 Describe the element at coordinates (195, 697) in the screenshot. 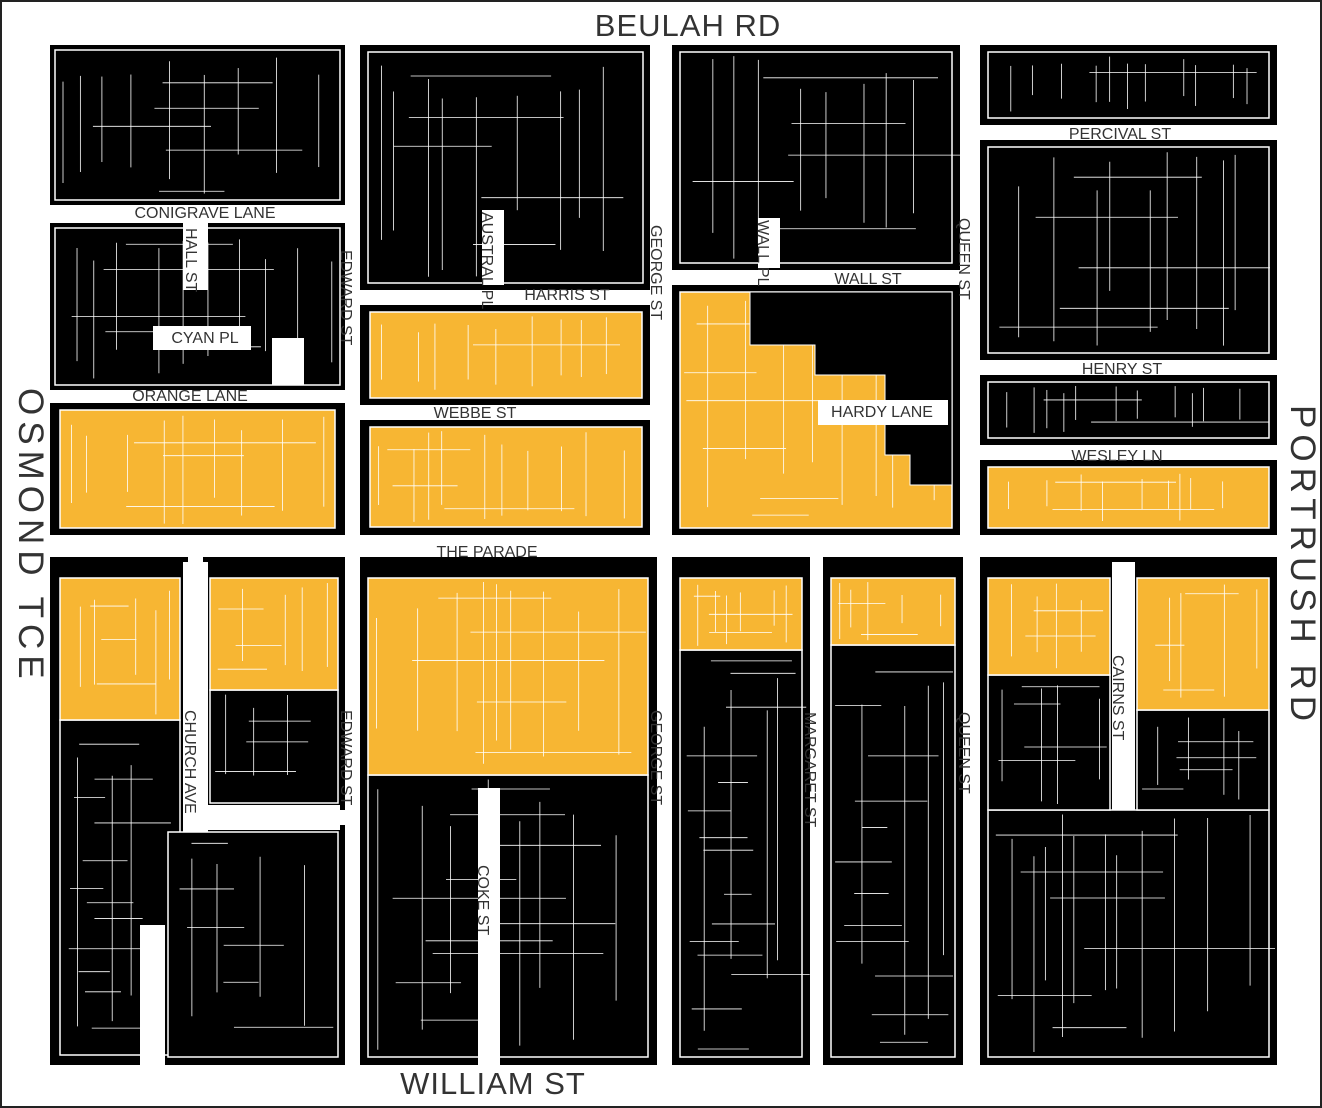

I see `church-ave` at that location.